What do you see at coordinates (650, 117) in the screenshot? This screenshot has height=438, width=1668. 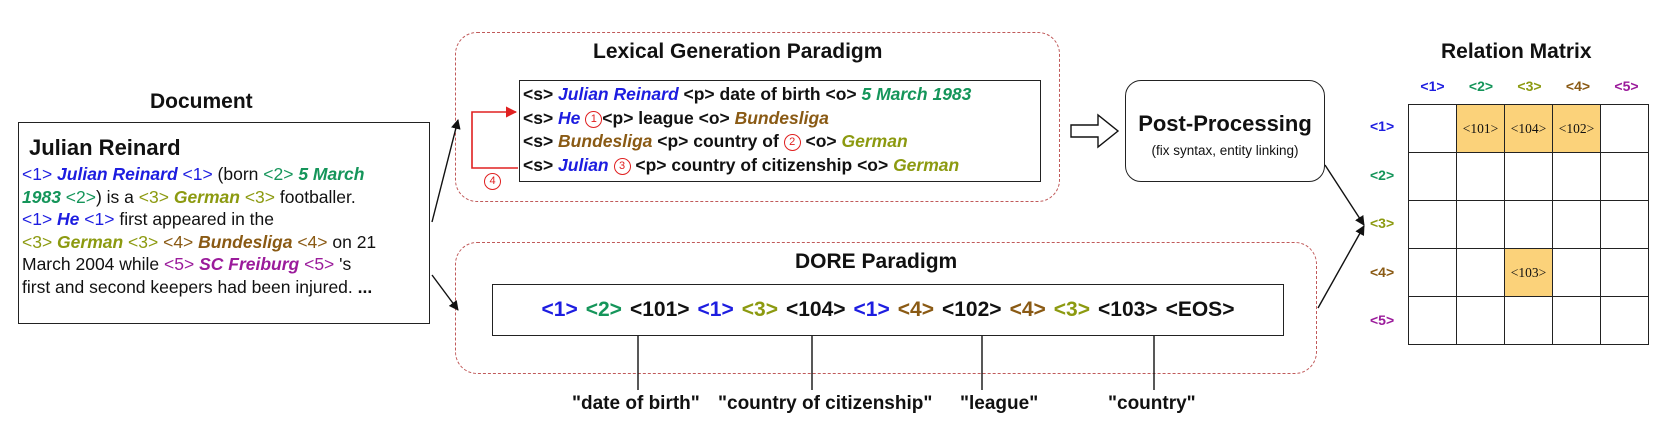 I see `text-run: <p> league` at bounding box center [650, 117].